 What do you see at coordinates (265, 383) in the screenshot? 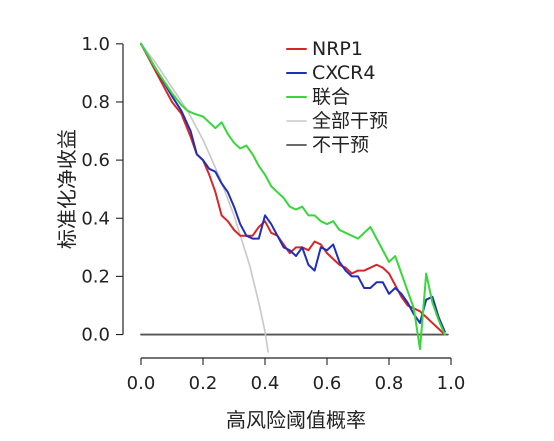
I see `x-tick-label: 0.4` at bounding box center [265, 383].